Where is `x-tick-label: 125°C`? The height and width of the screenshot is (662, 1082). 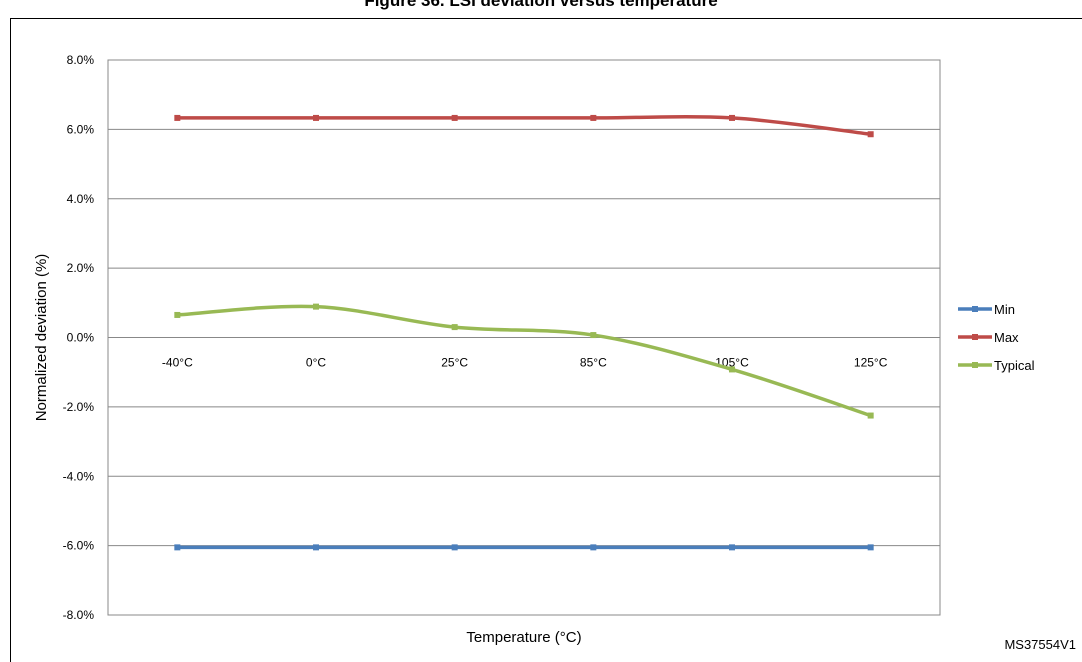
x-tick-label: 125°C is located at coordinates (871, 363).